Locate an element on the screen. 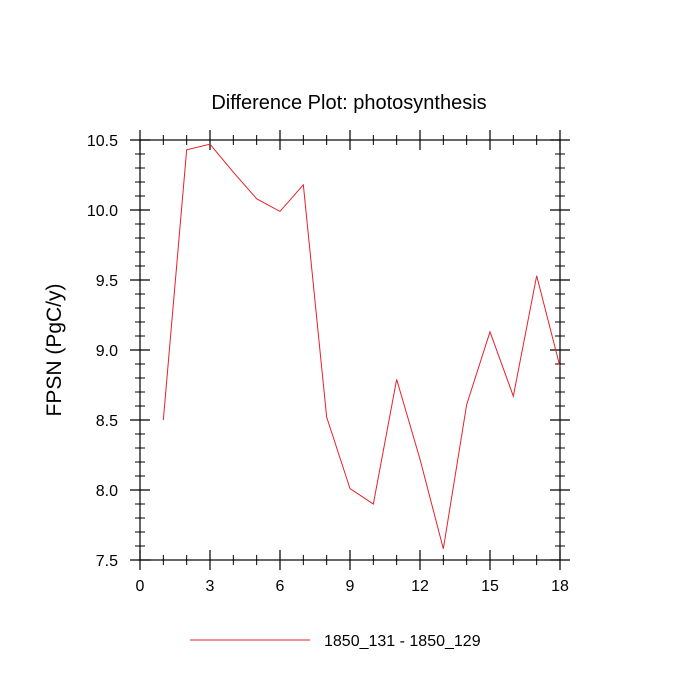 The image size is (700, 700). x-tick-label: 18 is located at coordinates (560, 586).